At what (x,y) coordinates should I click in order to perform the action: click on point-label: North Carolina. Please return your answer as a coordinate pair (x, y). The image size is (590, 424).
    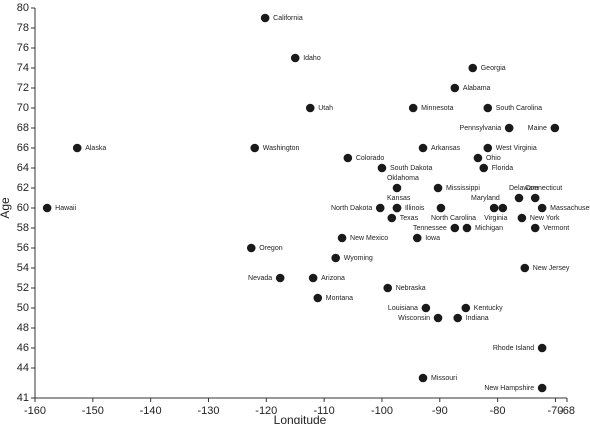
    Looking at the image, I should click on (453, 218).